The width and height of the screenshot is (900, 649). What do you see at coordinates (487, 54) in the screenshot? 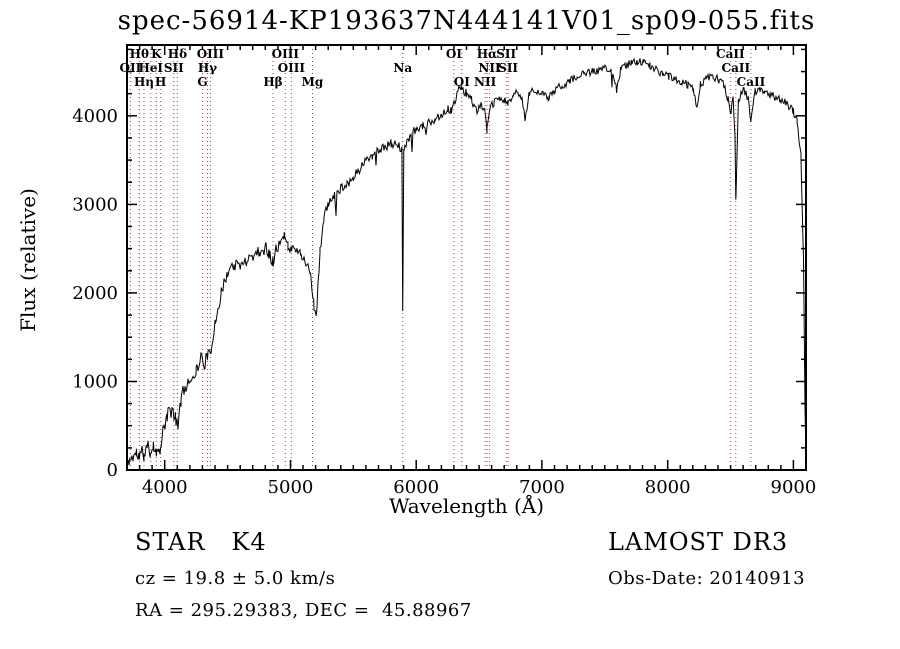
I see `spectral-line-label: Hα` at bounding box center [487, 54].